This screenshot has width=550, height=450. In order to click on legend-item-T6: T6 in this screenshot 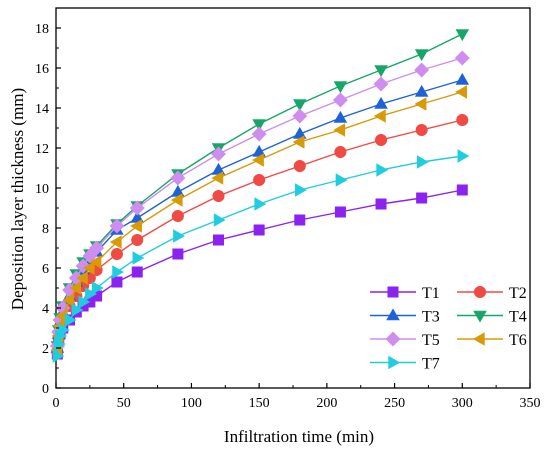, I will do `click(492, 340)`.